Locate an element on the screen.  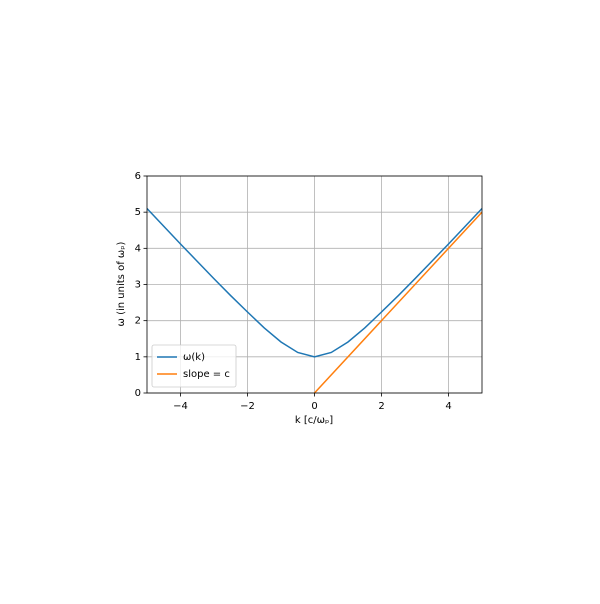
y-tick-label: 1 is located at coordinates (138, 357).